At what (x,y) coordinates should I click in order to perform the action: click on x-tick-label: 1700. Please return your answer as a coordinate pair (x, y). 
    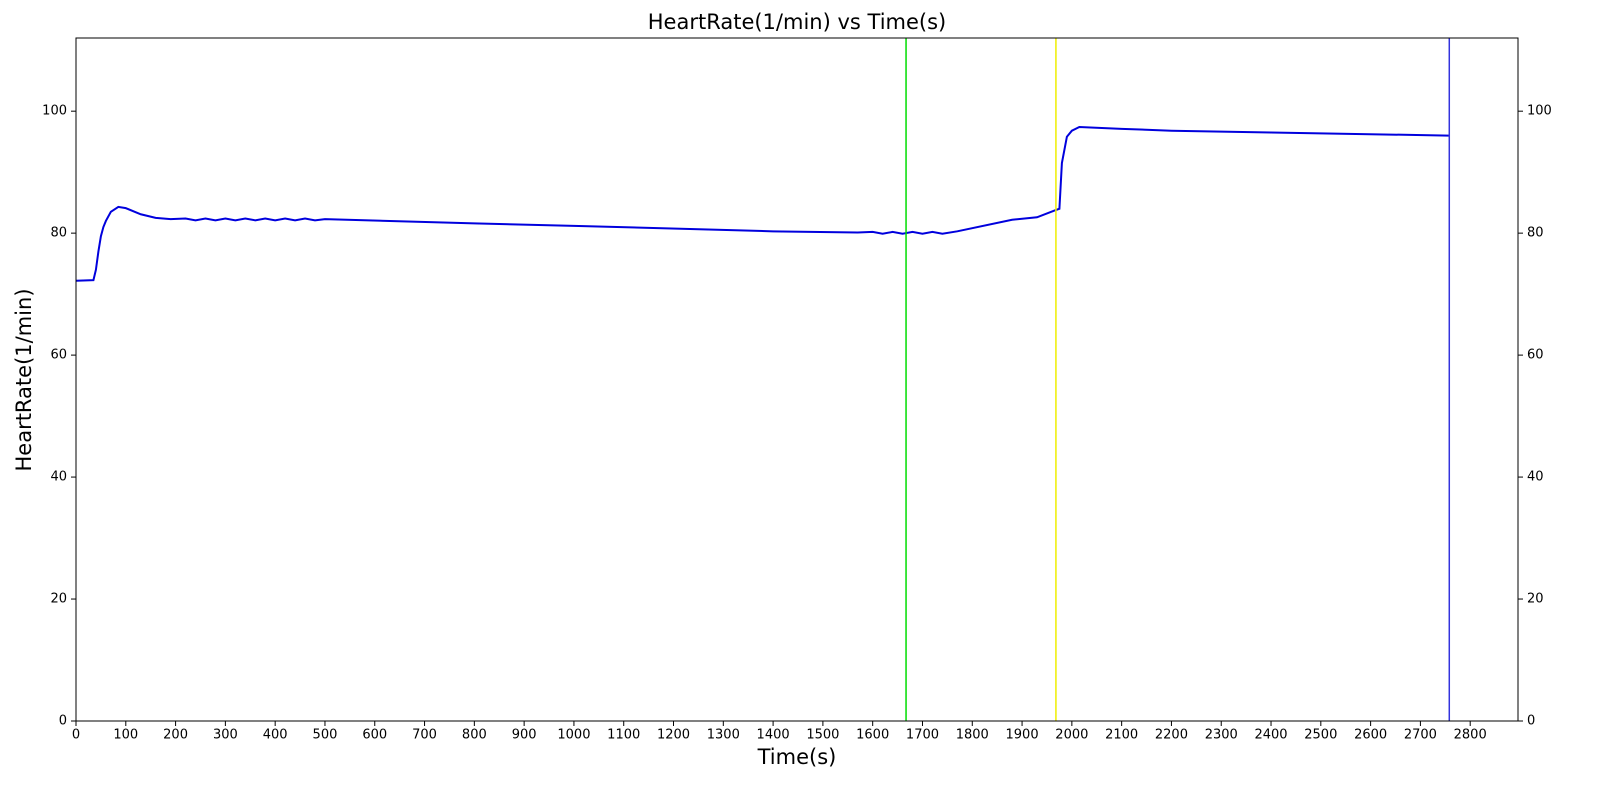
    Looking at the image, I should click on (922, 735).